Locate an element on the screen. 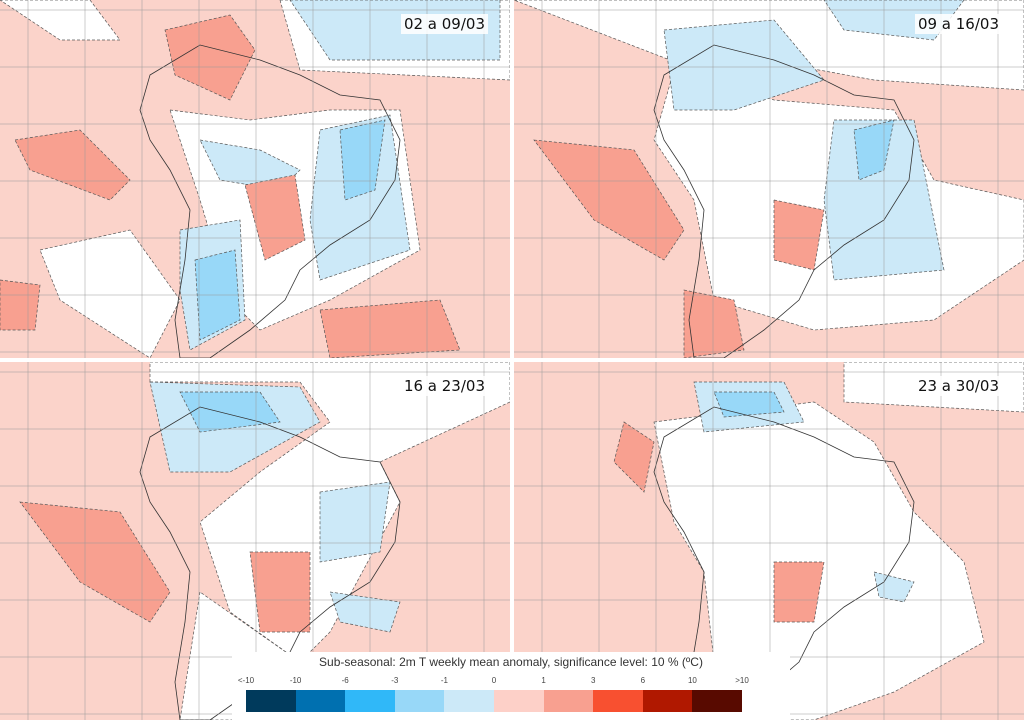  legend-tick: 10 is located at coordinates (692, 680).